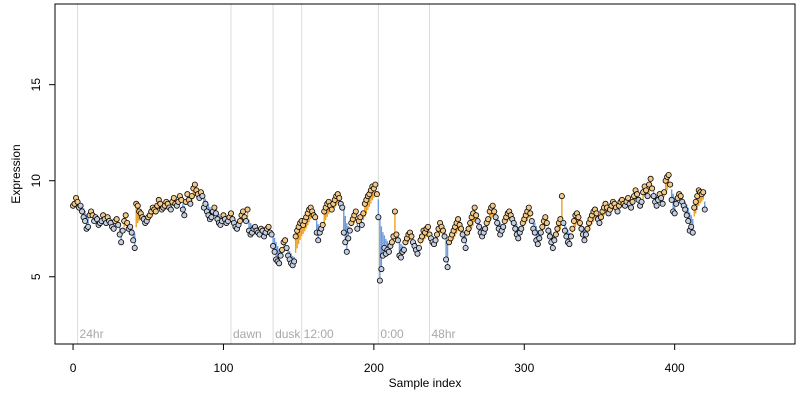 The height and width of the screenshot is (400, 800). Describe the element at coordinates (36, 85) in the screenshot. I see `y-tick-label-2: 15` at that location.